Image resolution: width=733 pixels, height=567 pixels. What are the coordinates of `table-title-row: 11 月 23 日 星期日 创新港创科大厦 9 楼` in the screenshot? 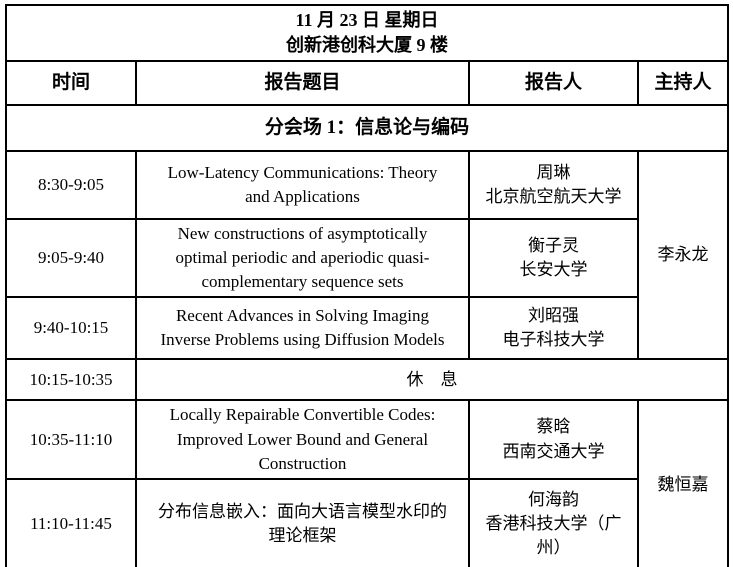 It's located at (367, 33).